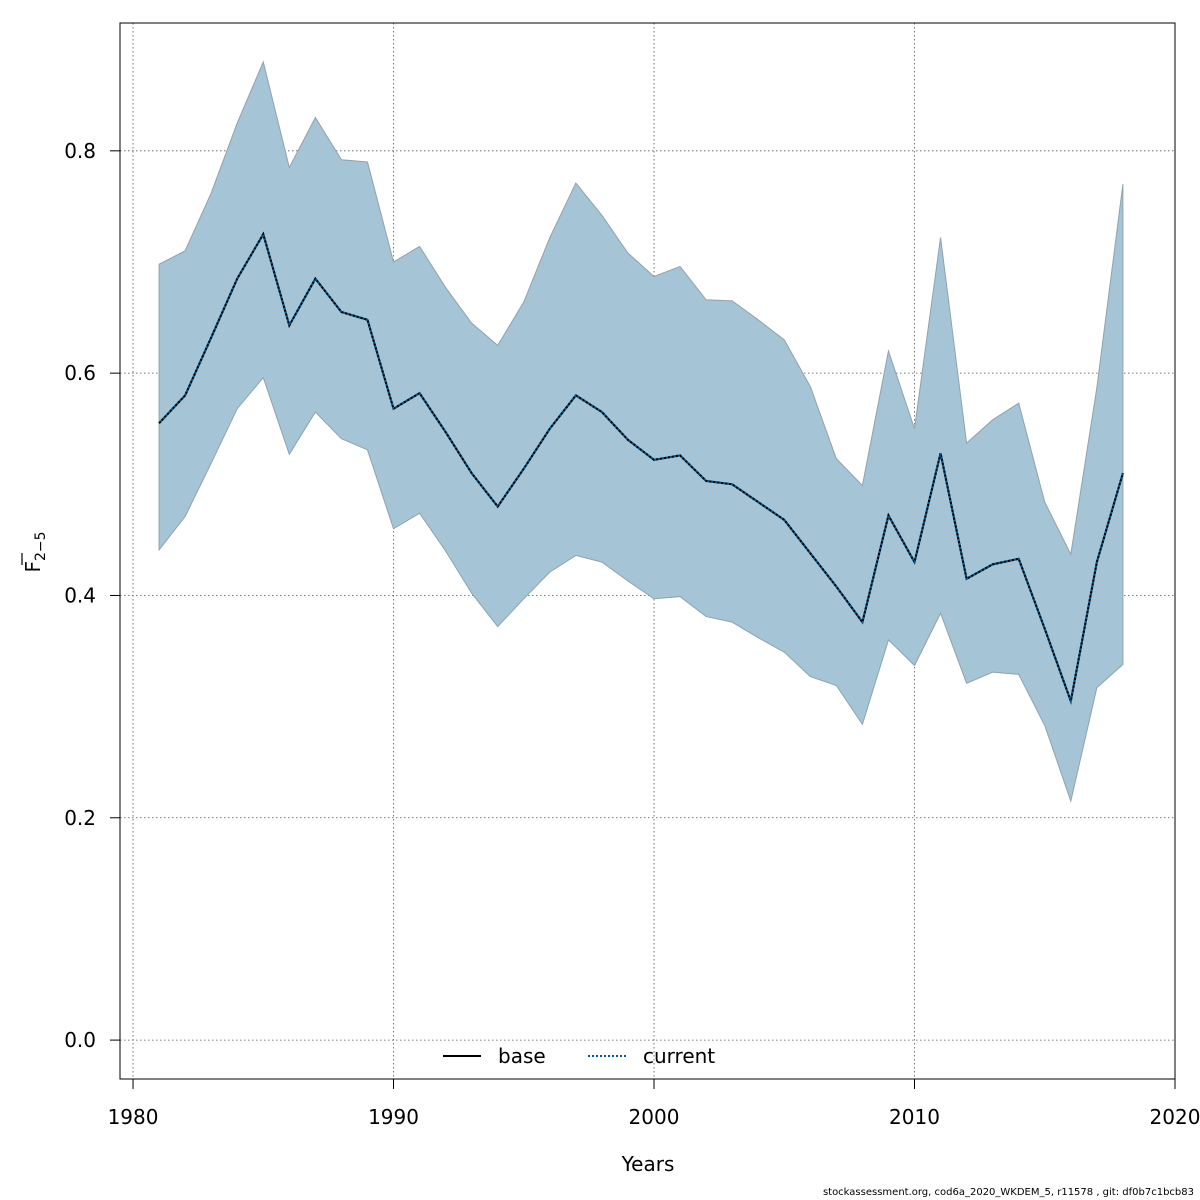  Describe the element at coordinates (80, 595) in the screenshot. I see `y-tick-label: 0.4` at that location.